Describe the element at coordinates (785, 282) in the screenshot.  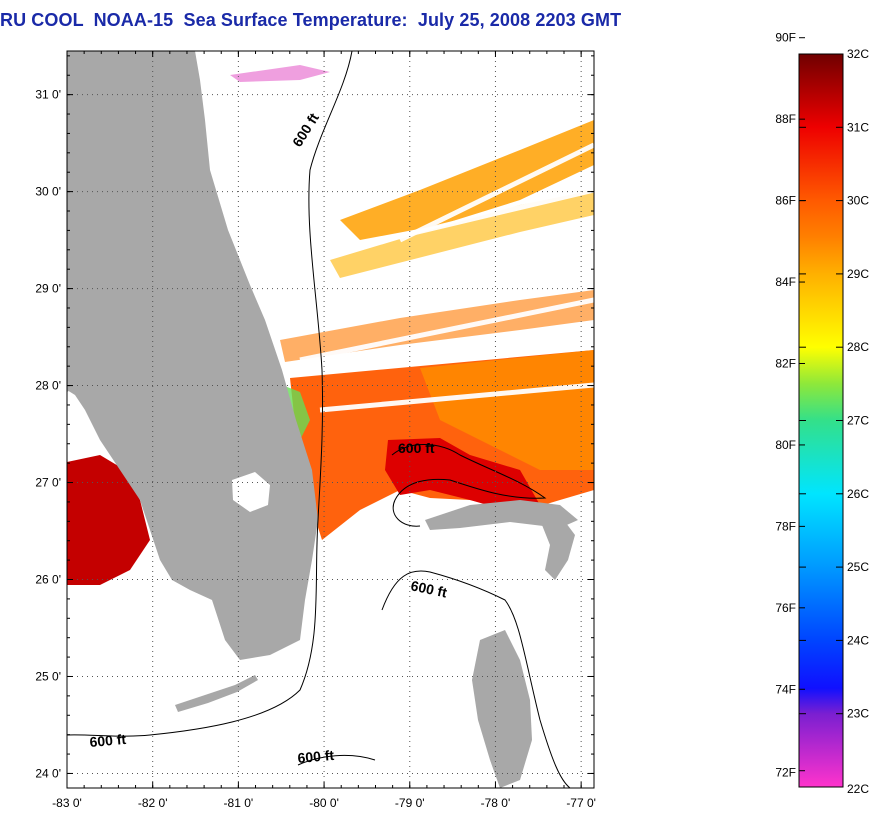
I see `colorbar-fahrenheit-label: 84F` at that location.